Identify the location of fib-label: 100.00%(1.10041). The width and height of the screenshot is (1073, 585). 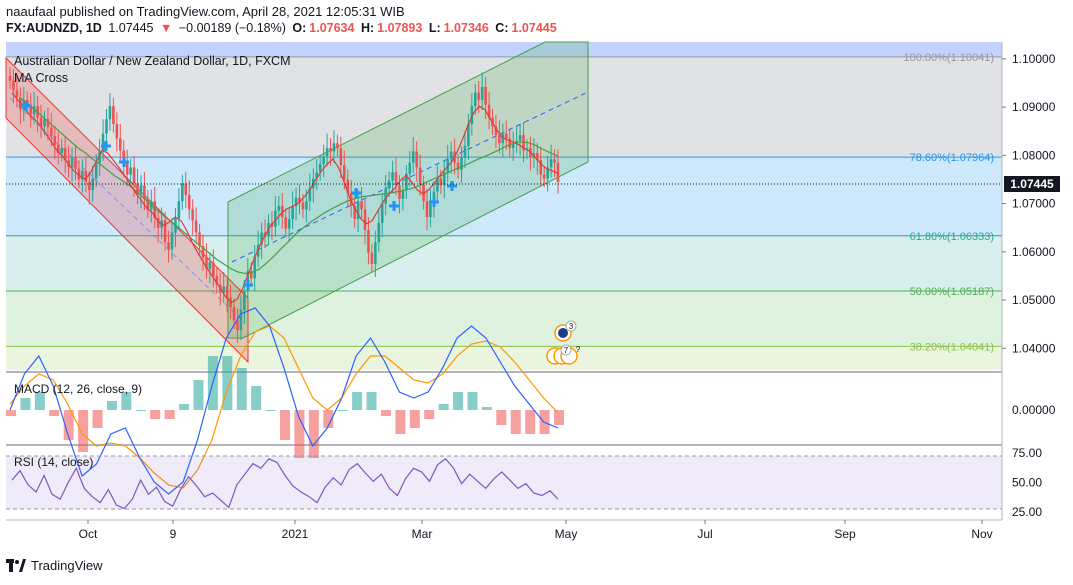
(948, 58).